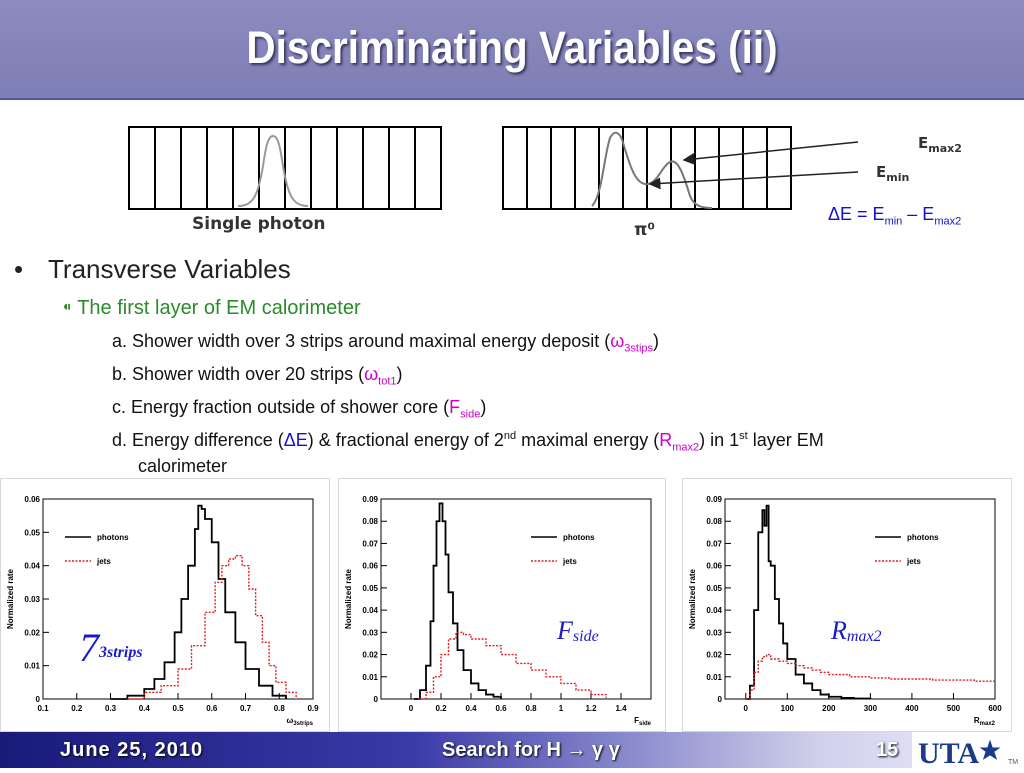 This screenshot has height=773, width=1024. What do you see at coordinates (561, 708) in the screenshot?
I see `x-tick-label: 1` at bounding box center [561, 708].